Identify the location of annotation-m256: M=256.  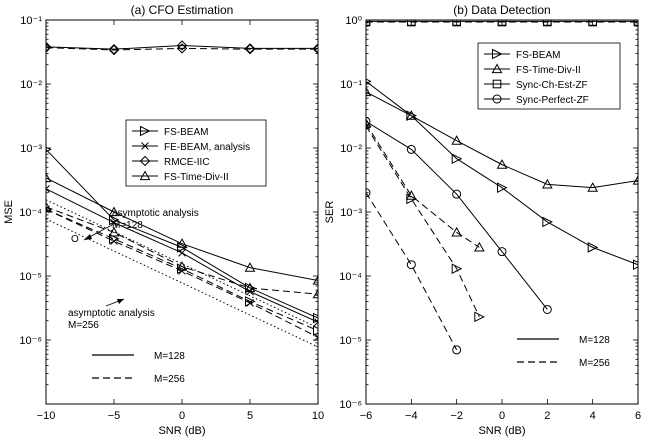
(83, 325).